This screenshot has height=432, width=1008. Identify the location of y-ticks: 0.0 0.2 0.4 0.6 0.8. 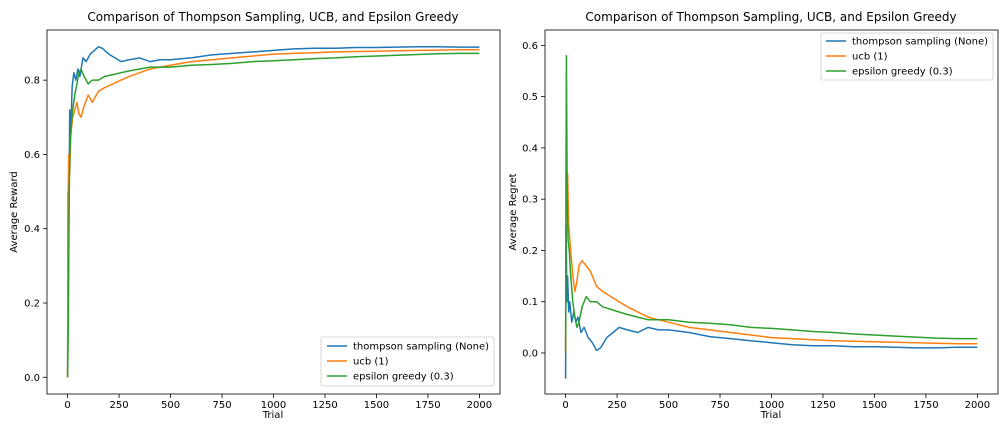
(35, 230).